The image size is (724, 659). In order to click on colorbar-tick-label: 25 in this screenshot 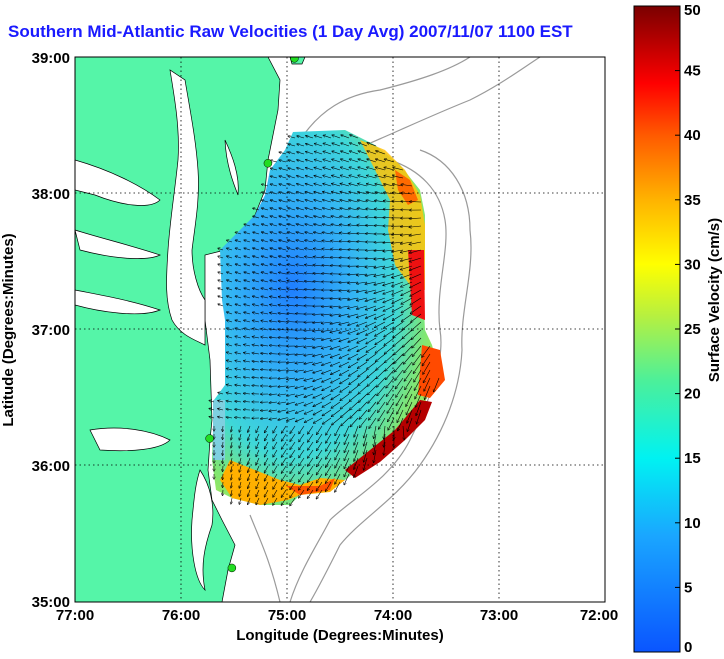, I will do `click(692, 329)`.